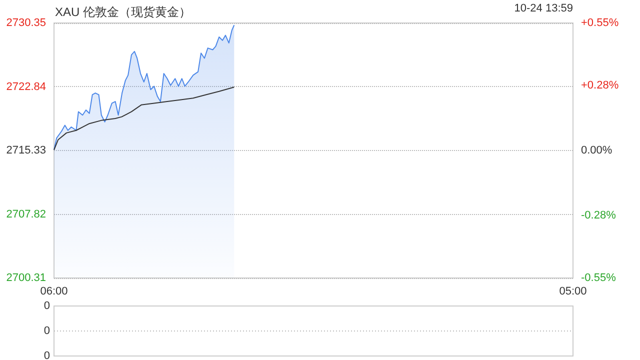  Describe the element at coordinates (26, 278) in the screenshot. I see `y-tick-label: 2700.31` at that location.